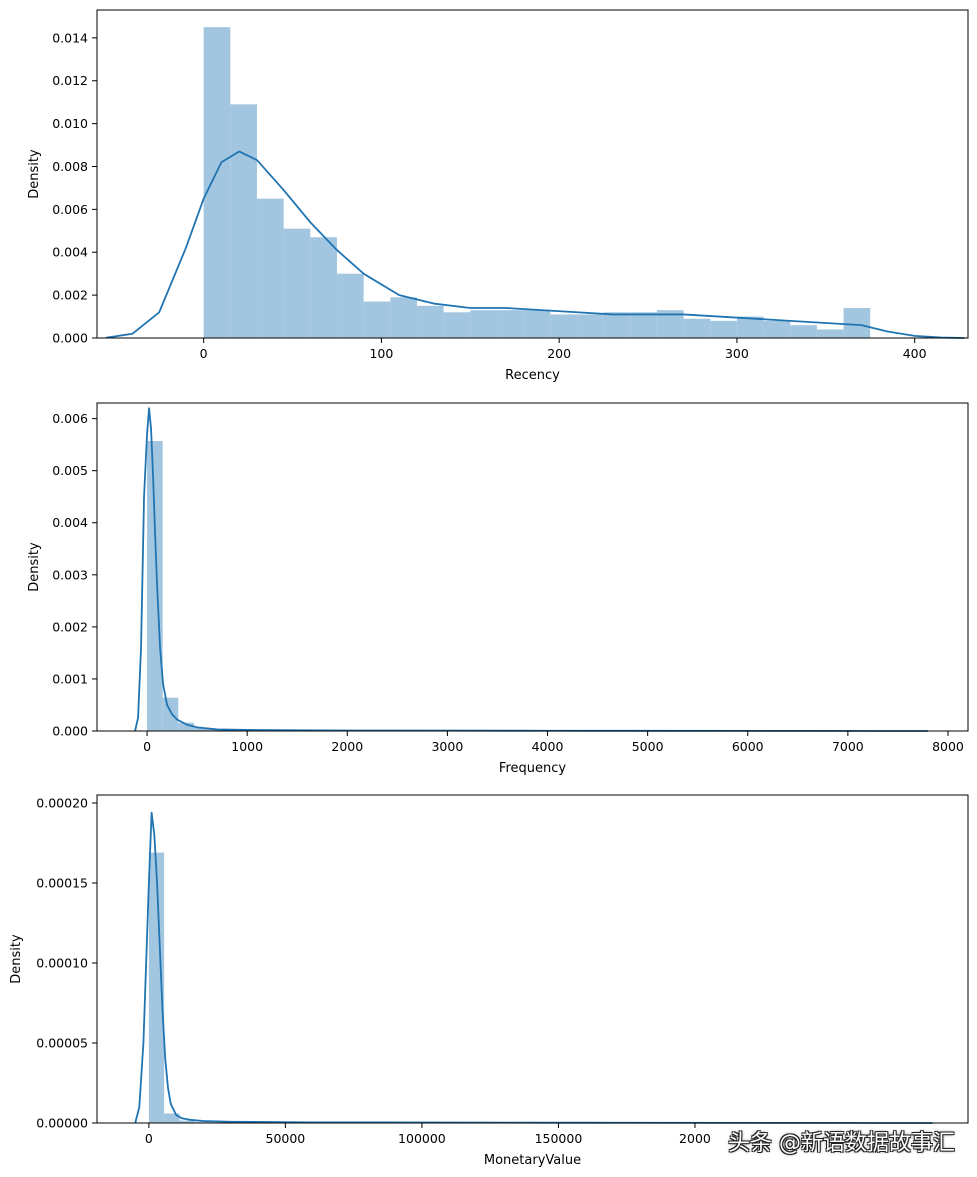 This screenshot has height=1177, width=977. Describe the element at coordinates (70, 123) in the screenshot. I see `y-tick-label: 0.010` at that location.